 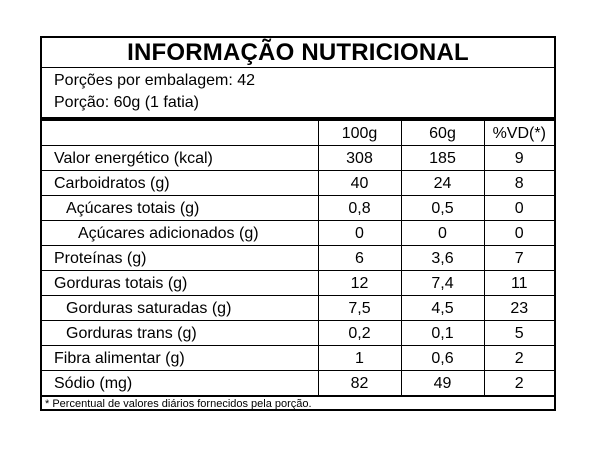 What do you see at coordinates (442, 183) in the screenshot?
I see `value-60g: 24` at bounding box center [442, 183].